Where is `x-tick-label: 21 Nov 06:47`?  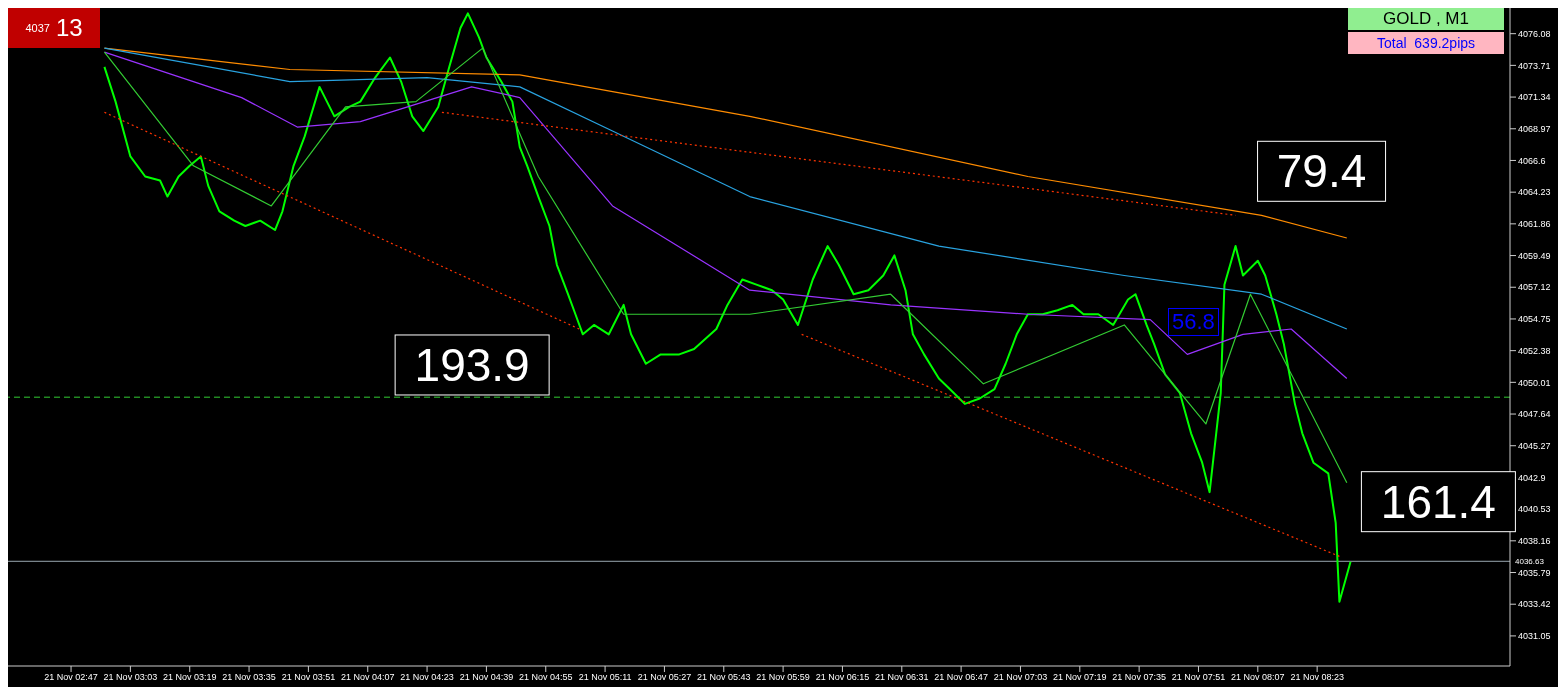 x-tick-label: 21 Nov 06:47 is located at coordinates (961, 677).